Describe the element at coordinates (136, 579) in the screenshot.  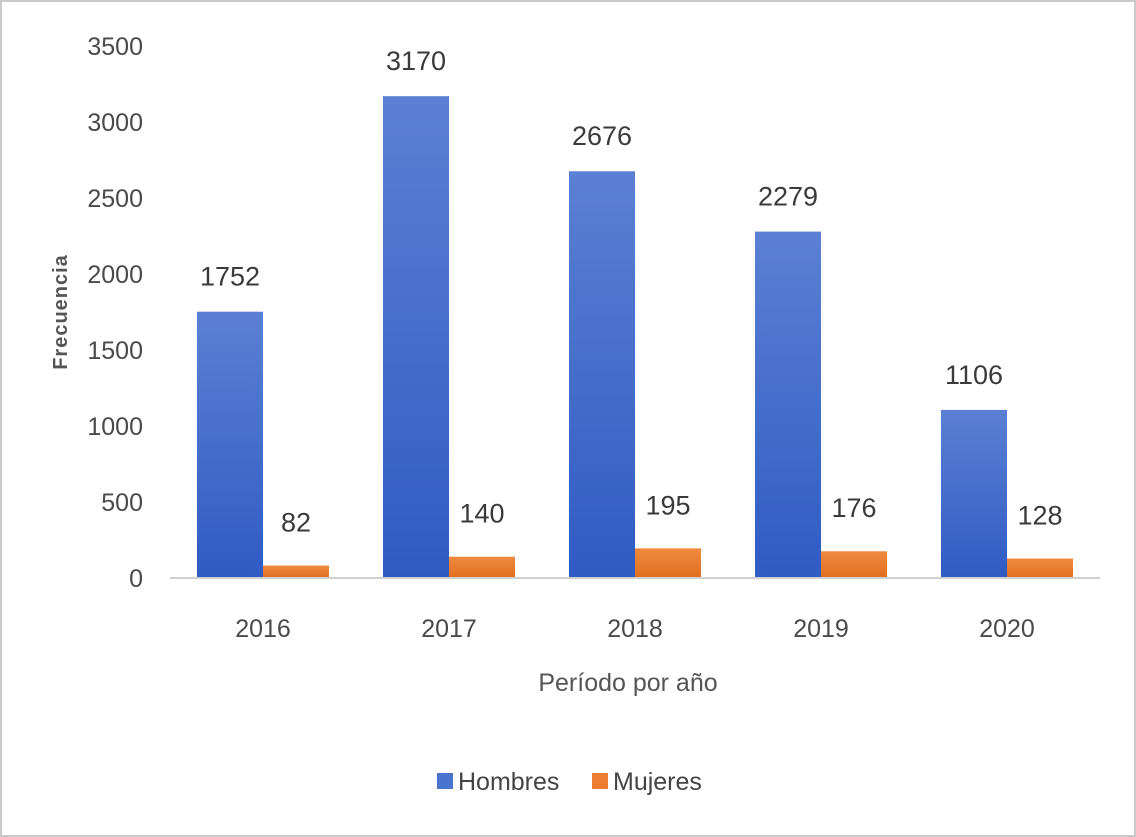
I see `y-tick-label: 0` at that location.